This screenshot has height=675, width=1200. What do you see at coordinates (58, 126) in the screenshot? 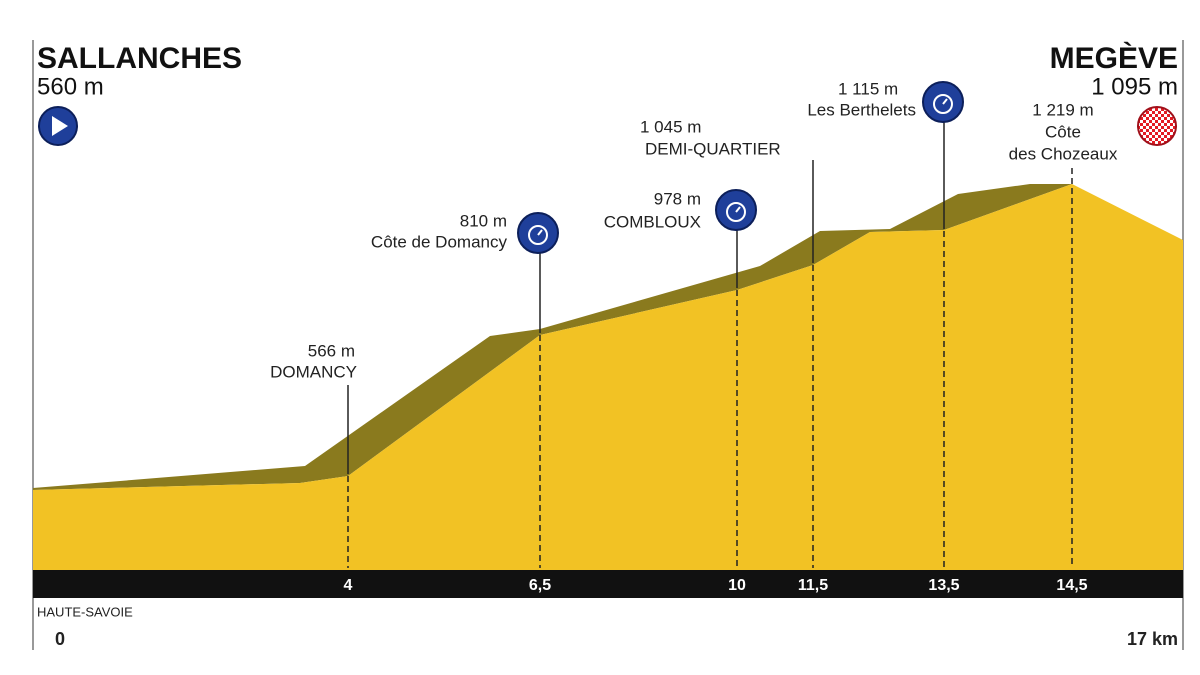
I see `start-icon` at bounding box center [58, 126].